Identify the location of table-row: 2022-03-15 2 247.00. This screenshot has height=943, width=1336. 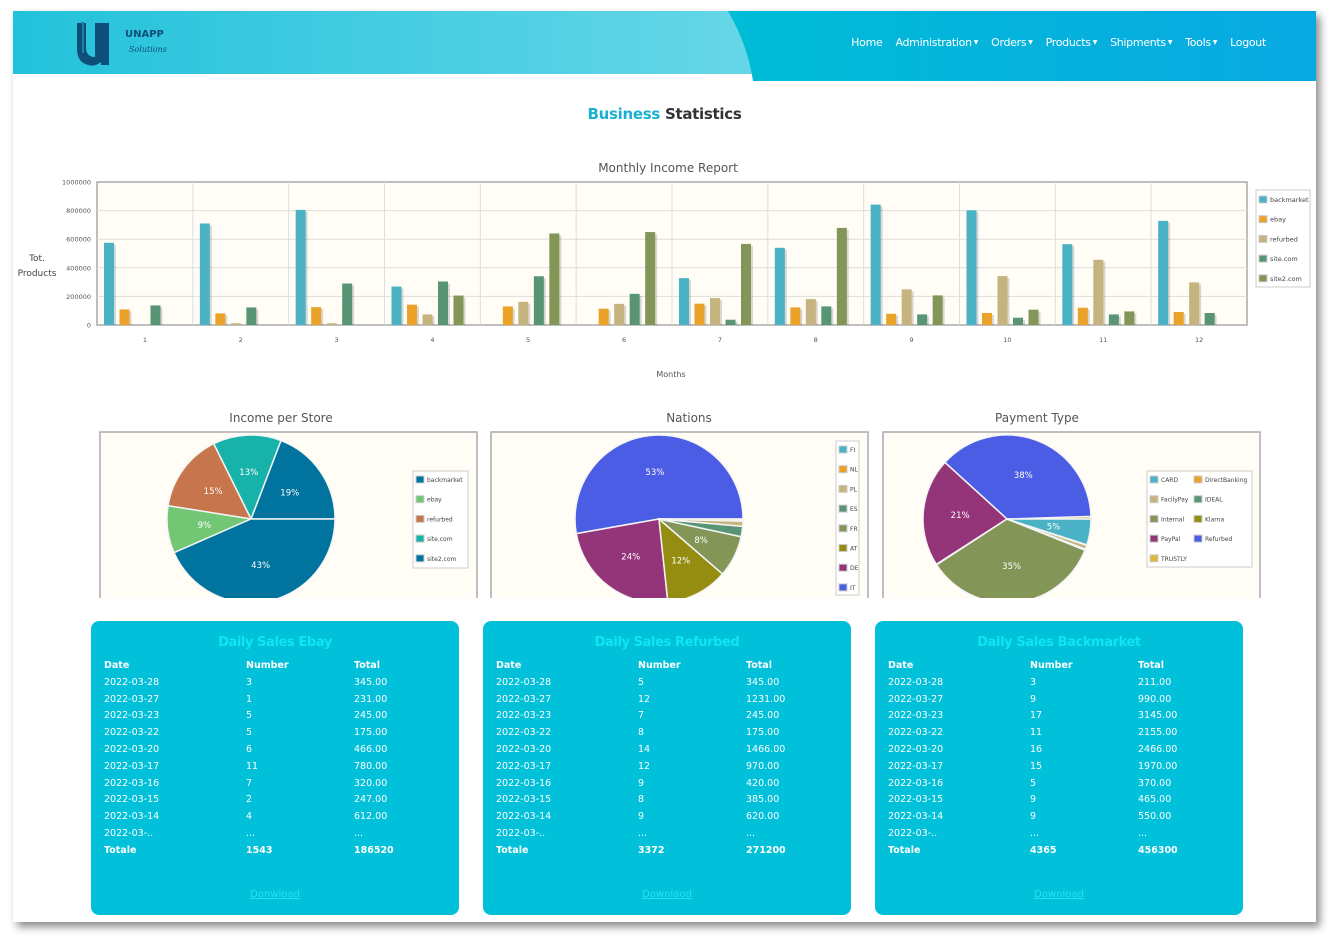
(276, 800).